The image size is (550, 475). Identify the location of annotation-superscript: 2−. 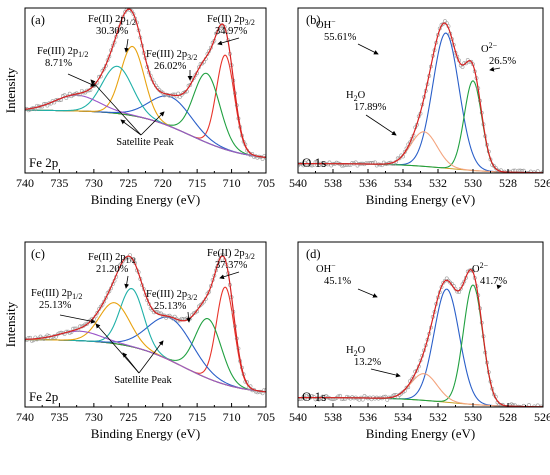
(493, 45).